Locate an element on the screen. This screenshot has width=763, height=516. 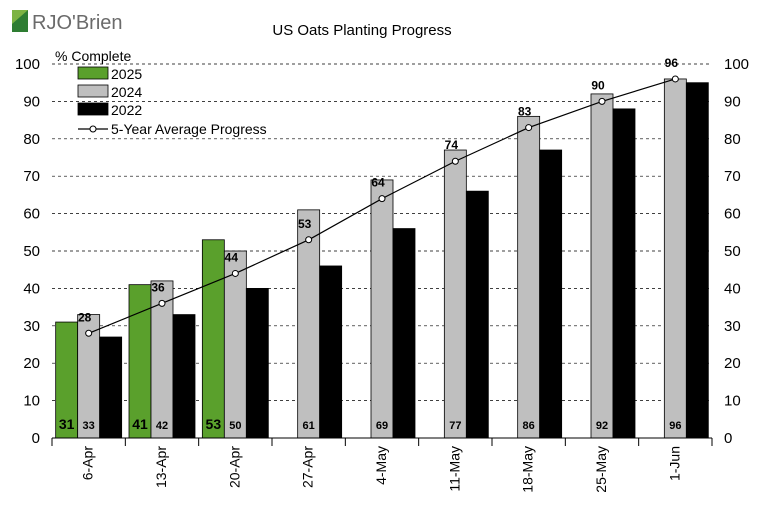
x-tick-label-18-May: 18-May is located at coordinates (528, 469).